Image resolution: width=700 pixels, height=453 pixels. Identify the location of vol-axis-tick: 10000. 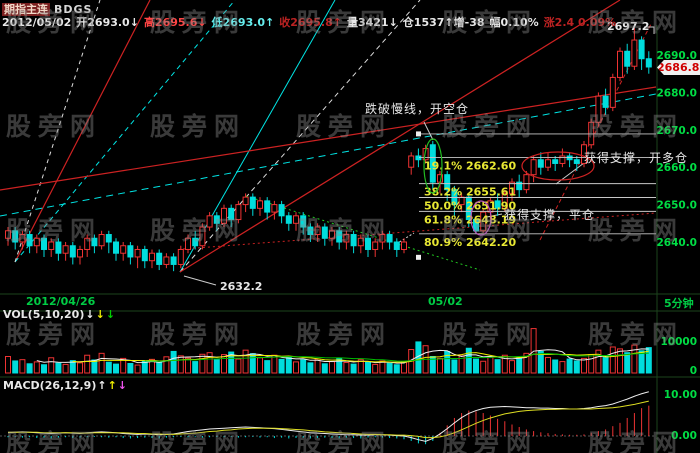
(678, 342).